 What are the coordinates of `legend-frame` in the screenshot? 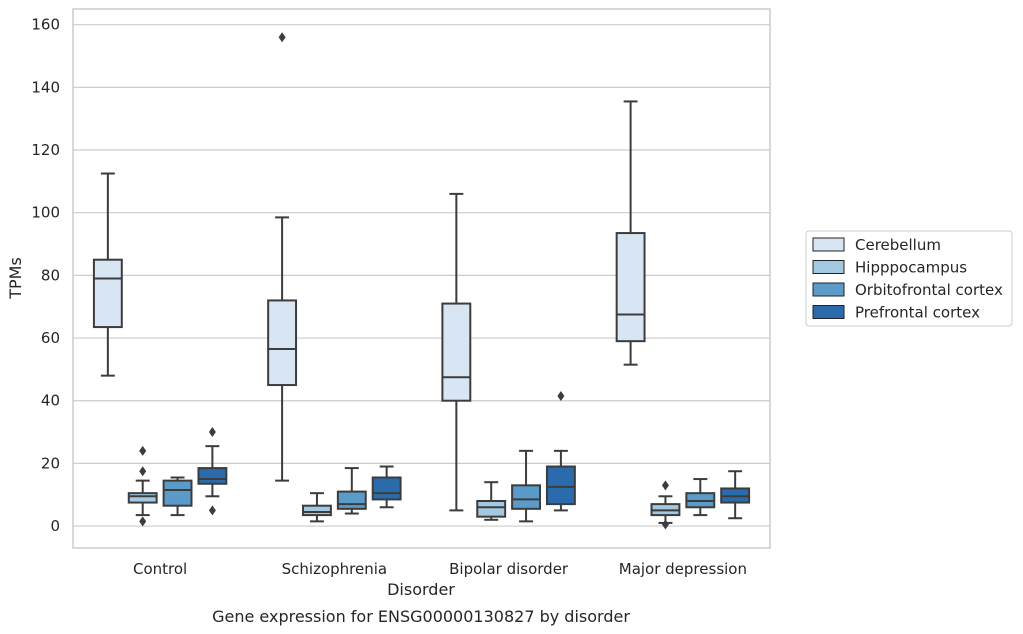 It's located at (909, 278).